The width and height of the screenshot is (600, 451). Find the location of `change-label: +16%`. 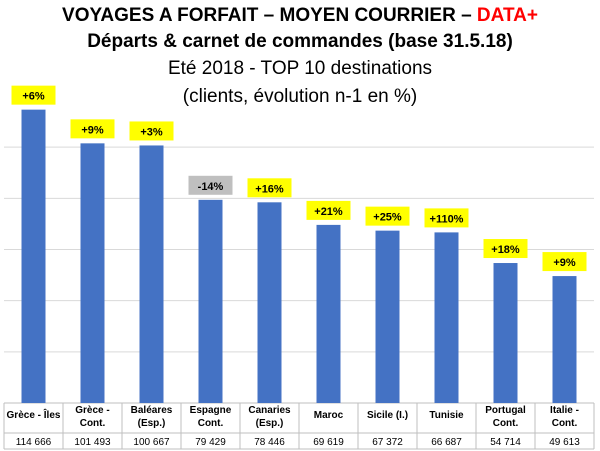

change-label: +16% is located at coordinates (269, 189).